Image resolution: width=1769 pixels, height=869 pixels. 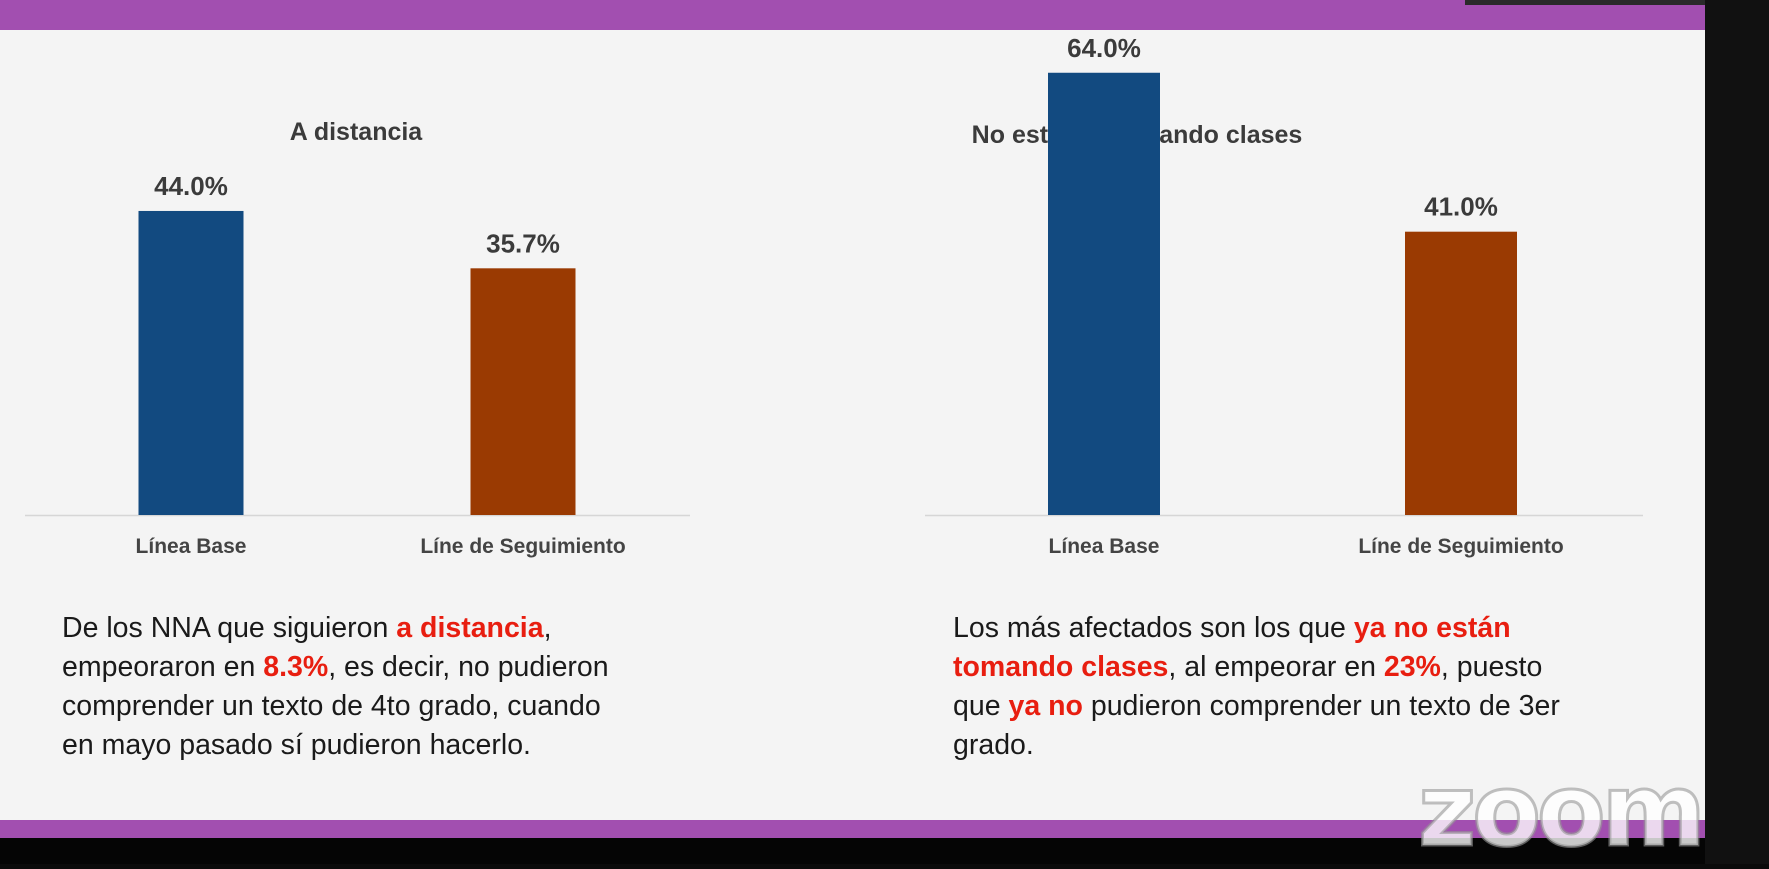 What do you see at coordinates (1276, 667) in the screenshot?
I see `caption-text: , al empeorar en` at bounding box center [1276, 667].